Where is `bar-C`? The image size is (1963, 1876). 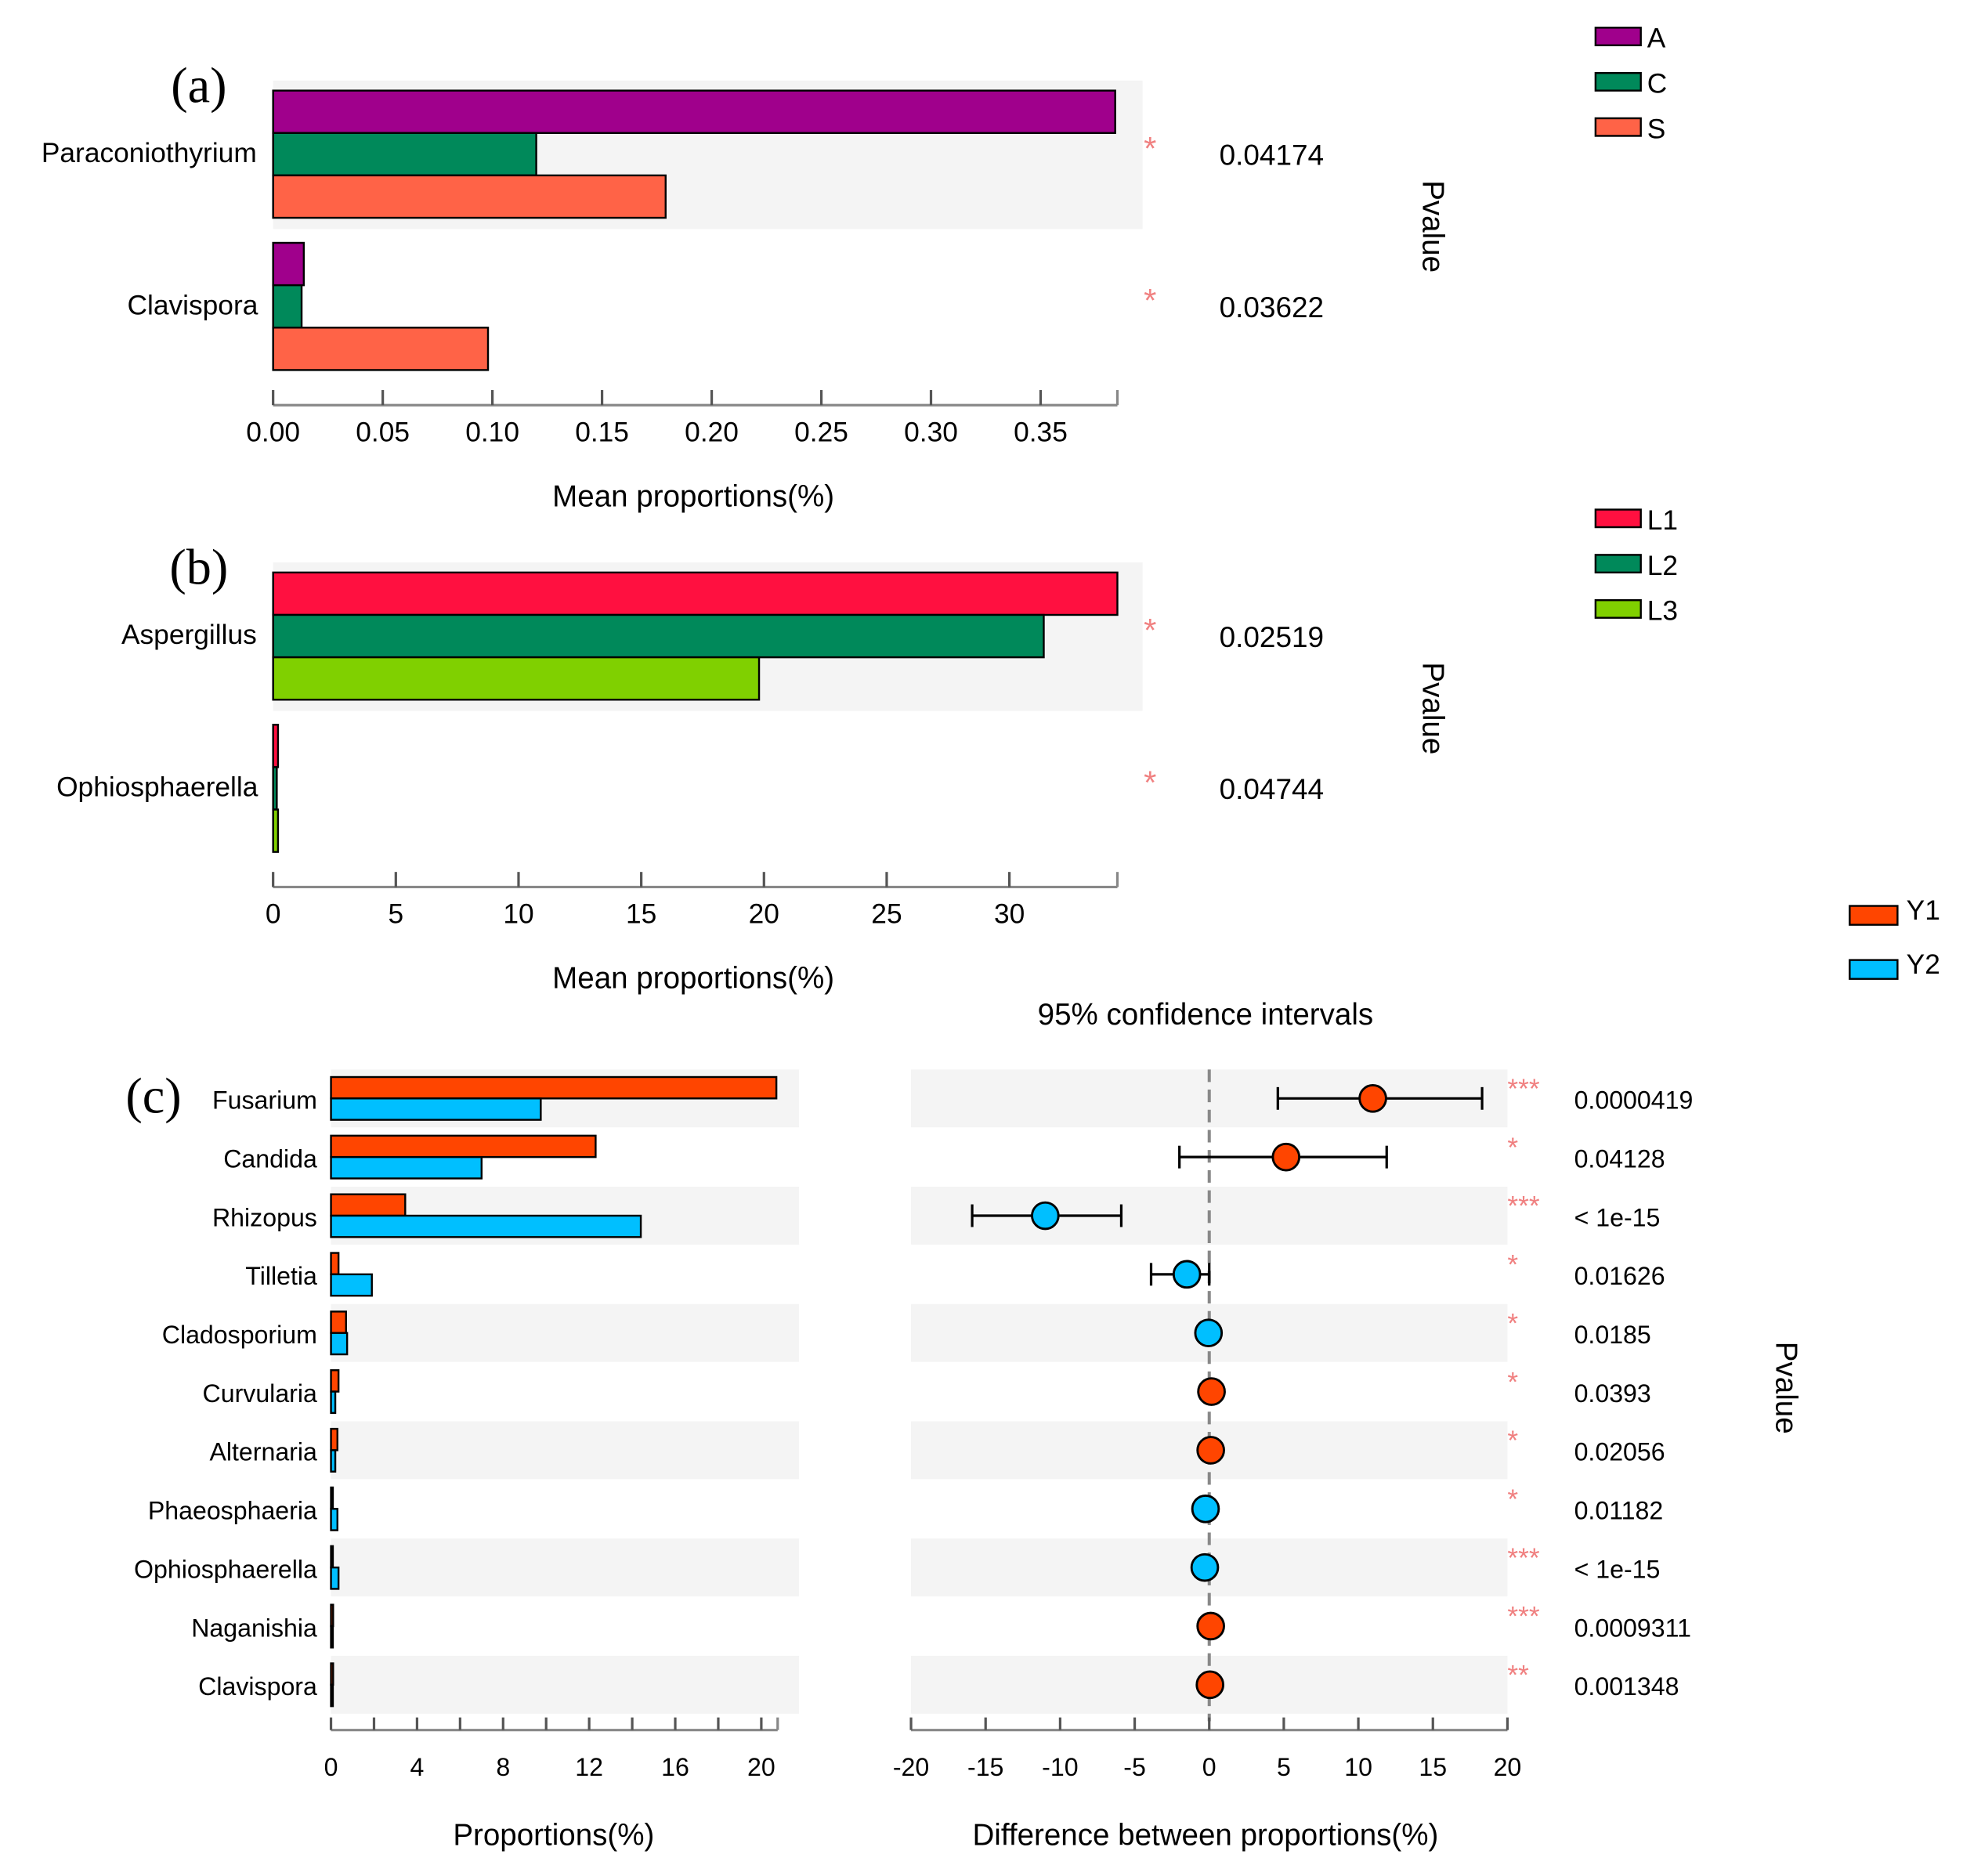
bar-C is located at coordinates (404, 154).